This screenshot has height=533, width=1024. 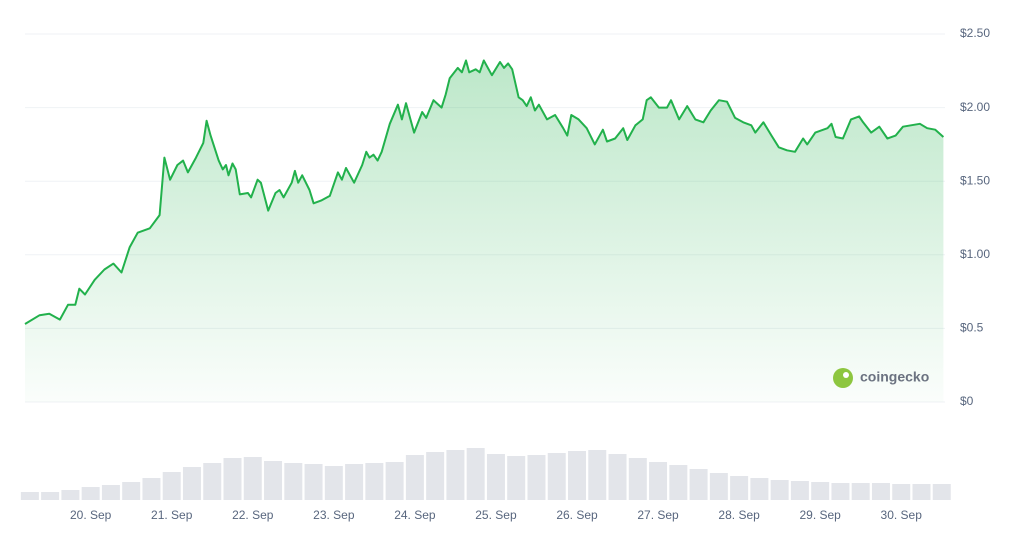 I want to click on x-tick-label: 24. Sep, so click(x=415, y=515).